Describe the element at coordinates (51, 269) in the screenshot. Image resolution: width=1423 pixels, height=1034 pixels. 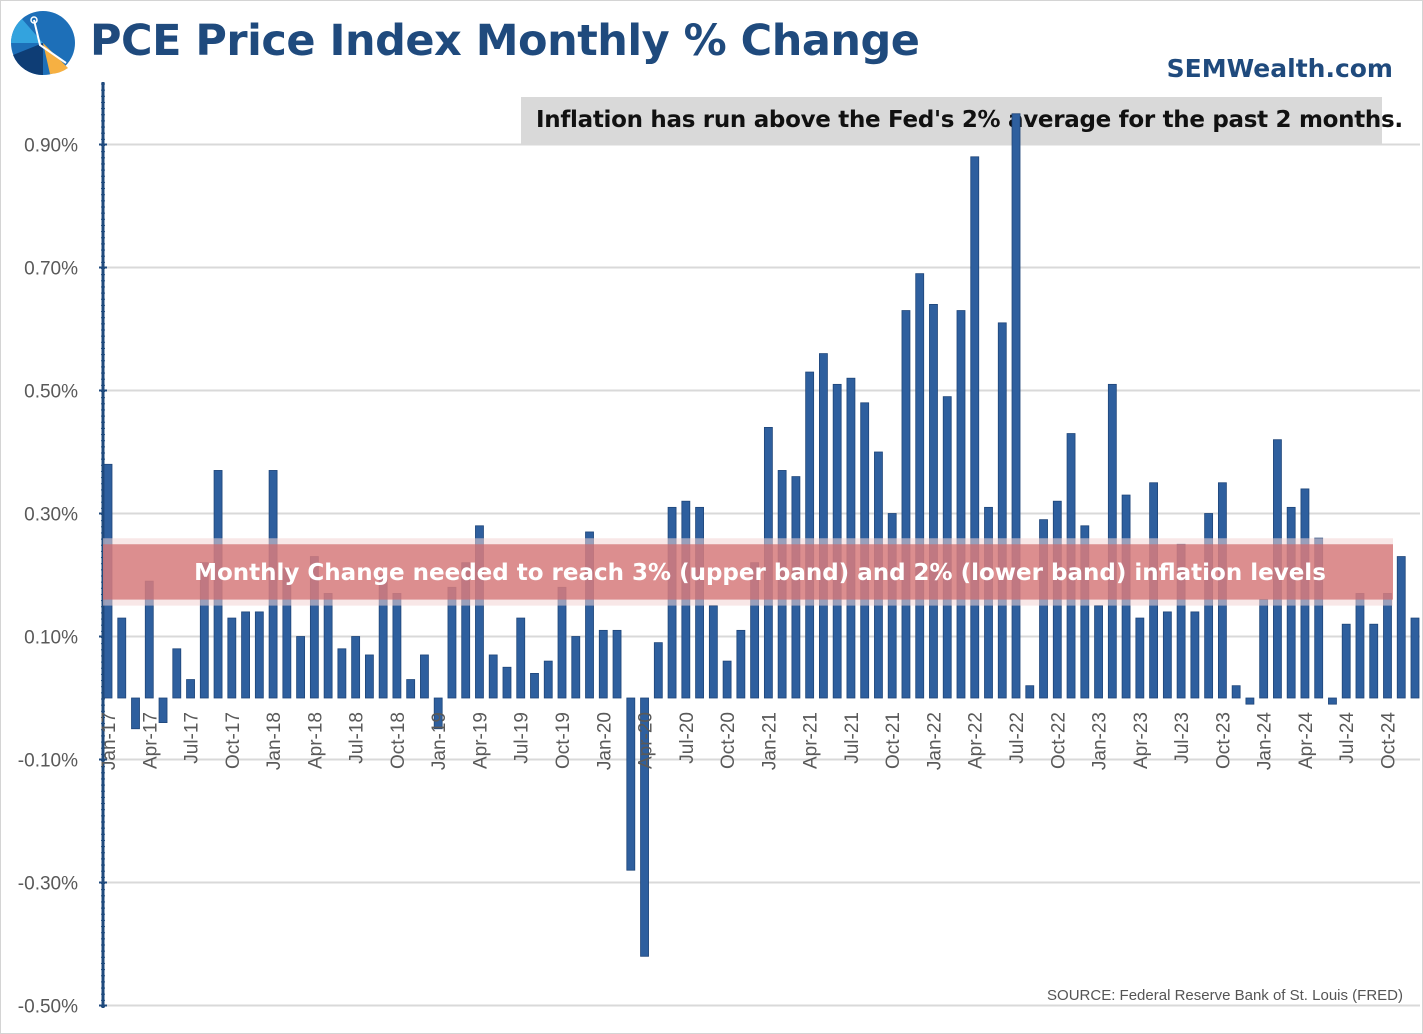
I see `y-tick-label: 0.70%` at that location.